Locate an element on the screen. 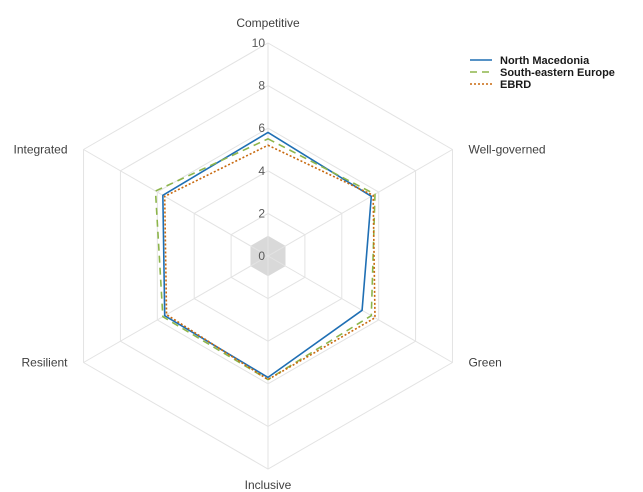 This screenshot has height=492, width=643. tick-label-10: 10 is located at coordinates (259, 43).